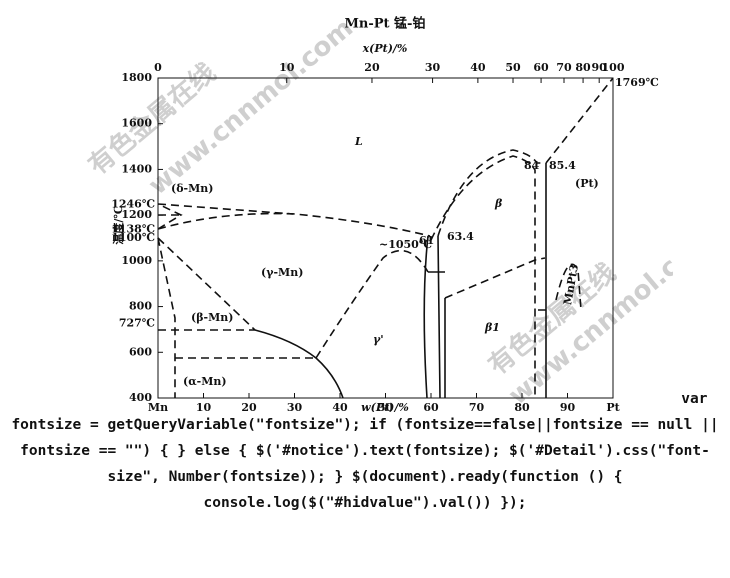  What do you see at coordinates (564, 67) in the screenshot?
I see `top-tick-label: 70` at bounding box center [564, 67].